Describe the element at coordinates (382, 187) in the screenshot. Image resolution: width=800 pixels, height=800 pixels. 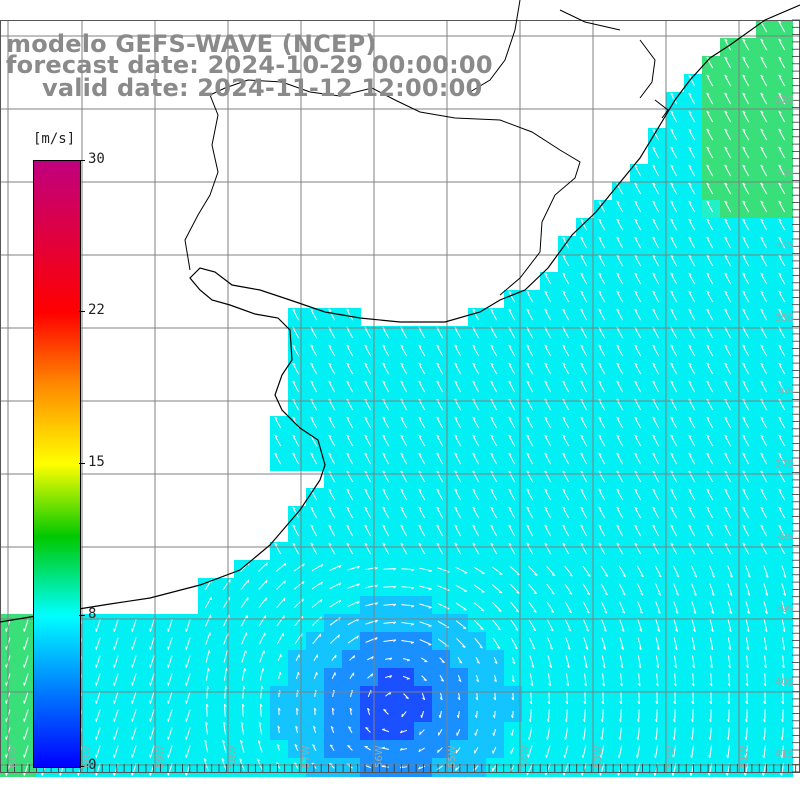
I see `river-plate-inner-shore` at that location.